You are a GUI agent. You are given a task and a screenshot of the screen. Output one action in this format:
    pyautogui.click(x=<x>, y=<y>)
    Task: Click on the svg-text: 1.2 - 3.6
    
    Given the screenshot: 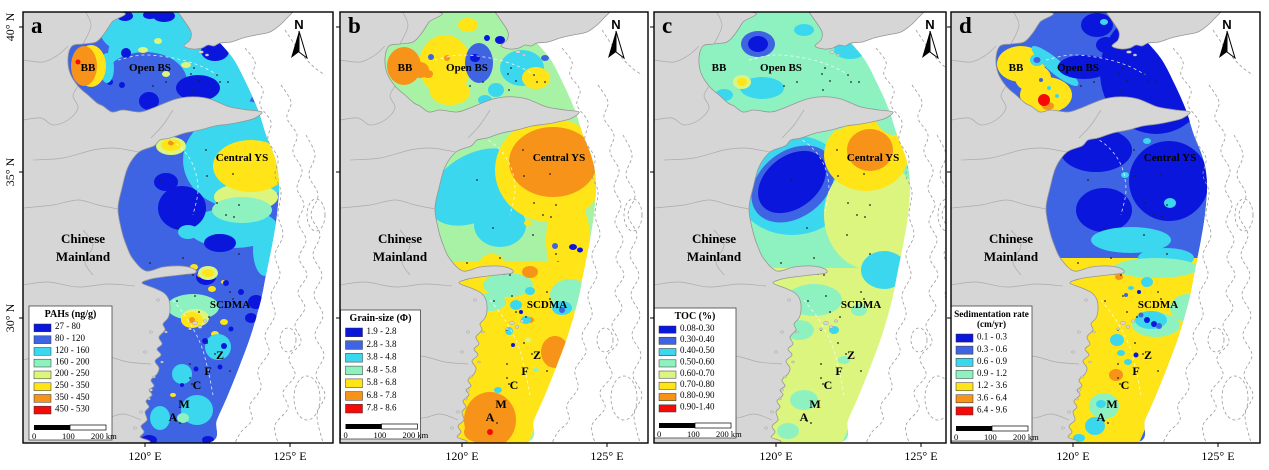 What is the action you would take?
    pyautogui.click(x=992, y=385)
    